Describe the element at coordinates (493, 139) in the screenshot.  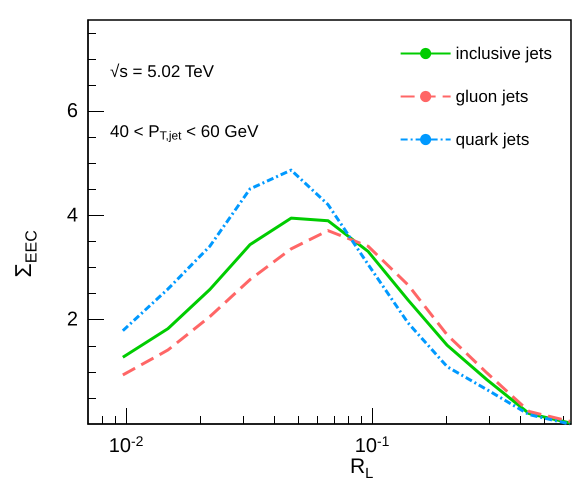
I see `legend-label: quark jets` at that location.